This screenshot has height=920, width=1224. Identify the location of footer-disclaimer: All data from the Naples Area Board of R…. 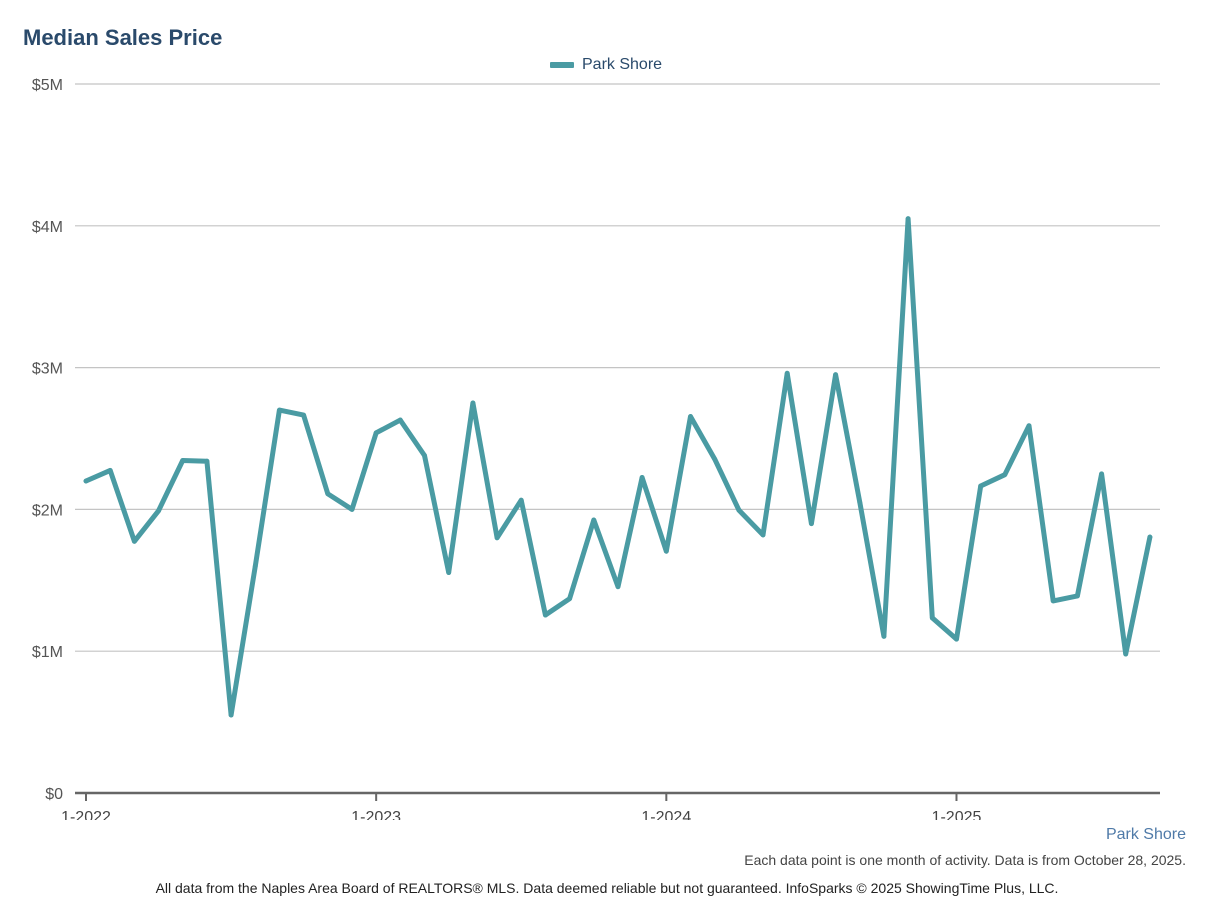
(607, 888).